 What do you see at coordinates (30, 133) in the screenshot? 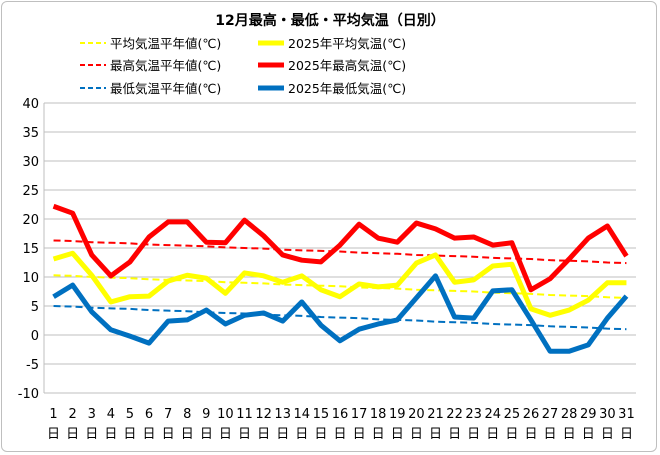
I see `y-tick-label: 35` at bounding box center [30, 133].